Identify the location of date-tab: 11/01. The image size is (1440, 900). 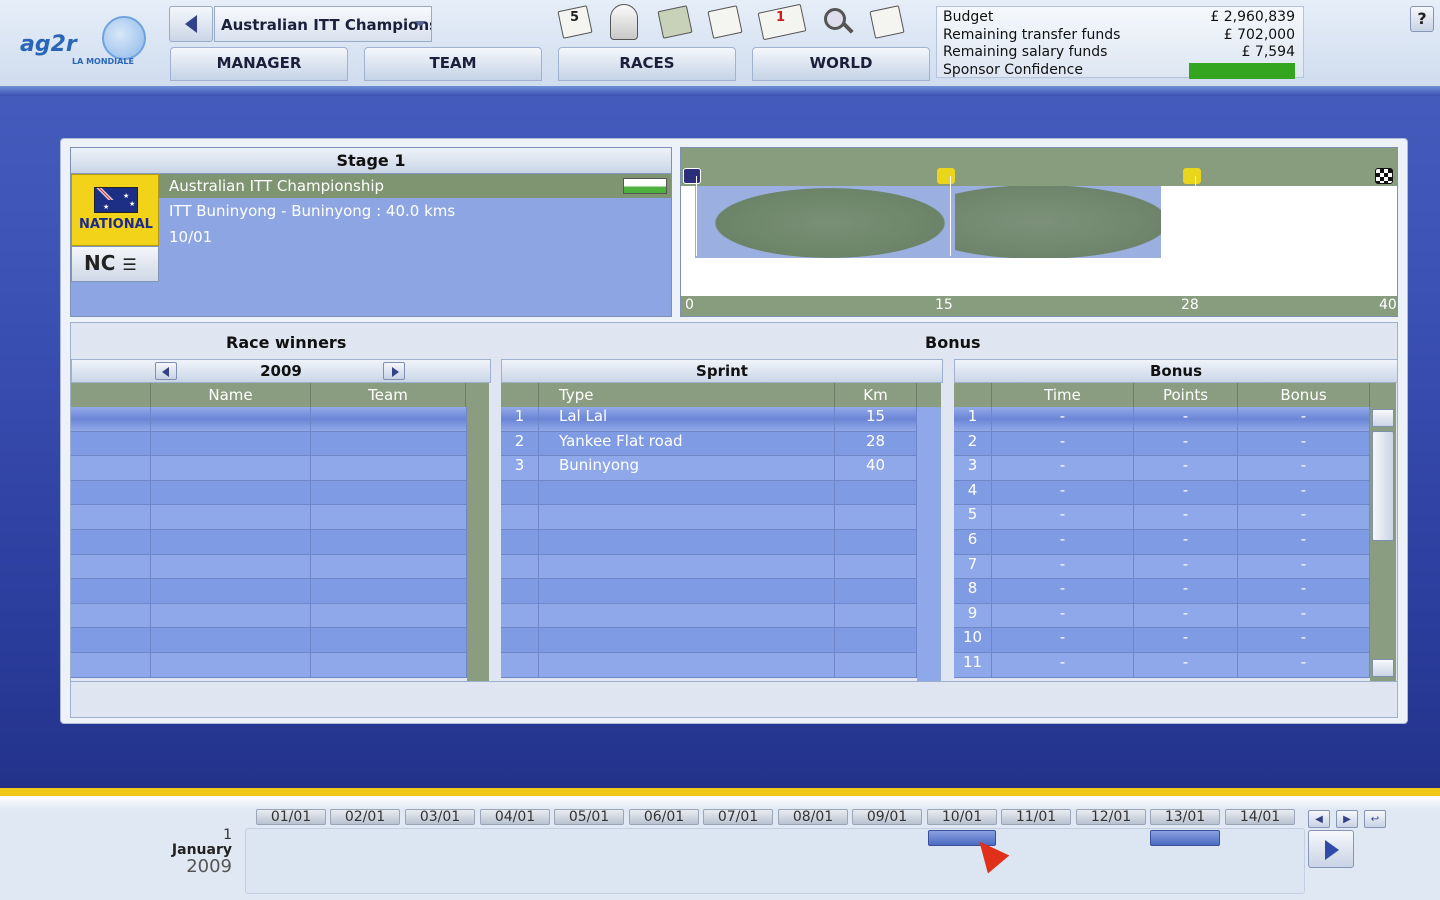
(1036, 817).